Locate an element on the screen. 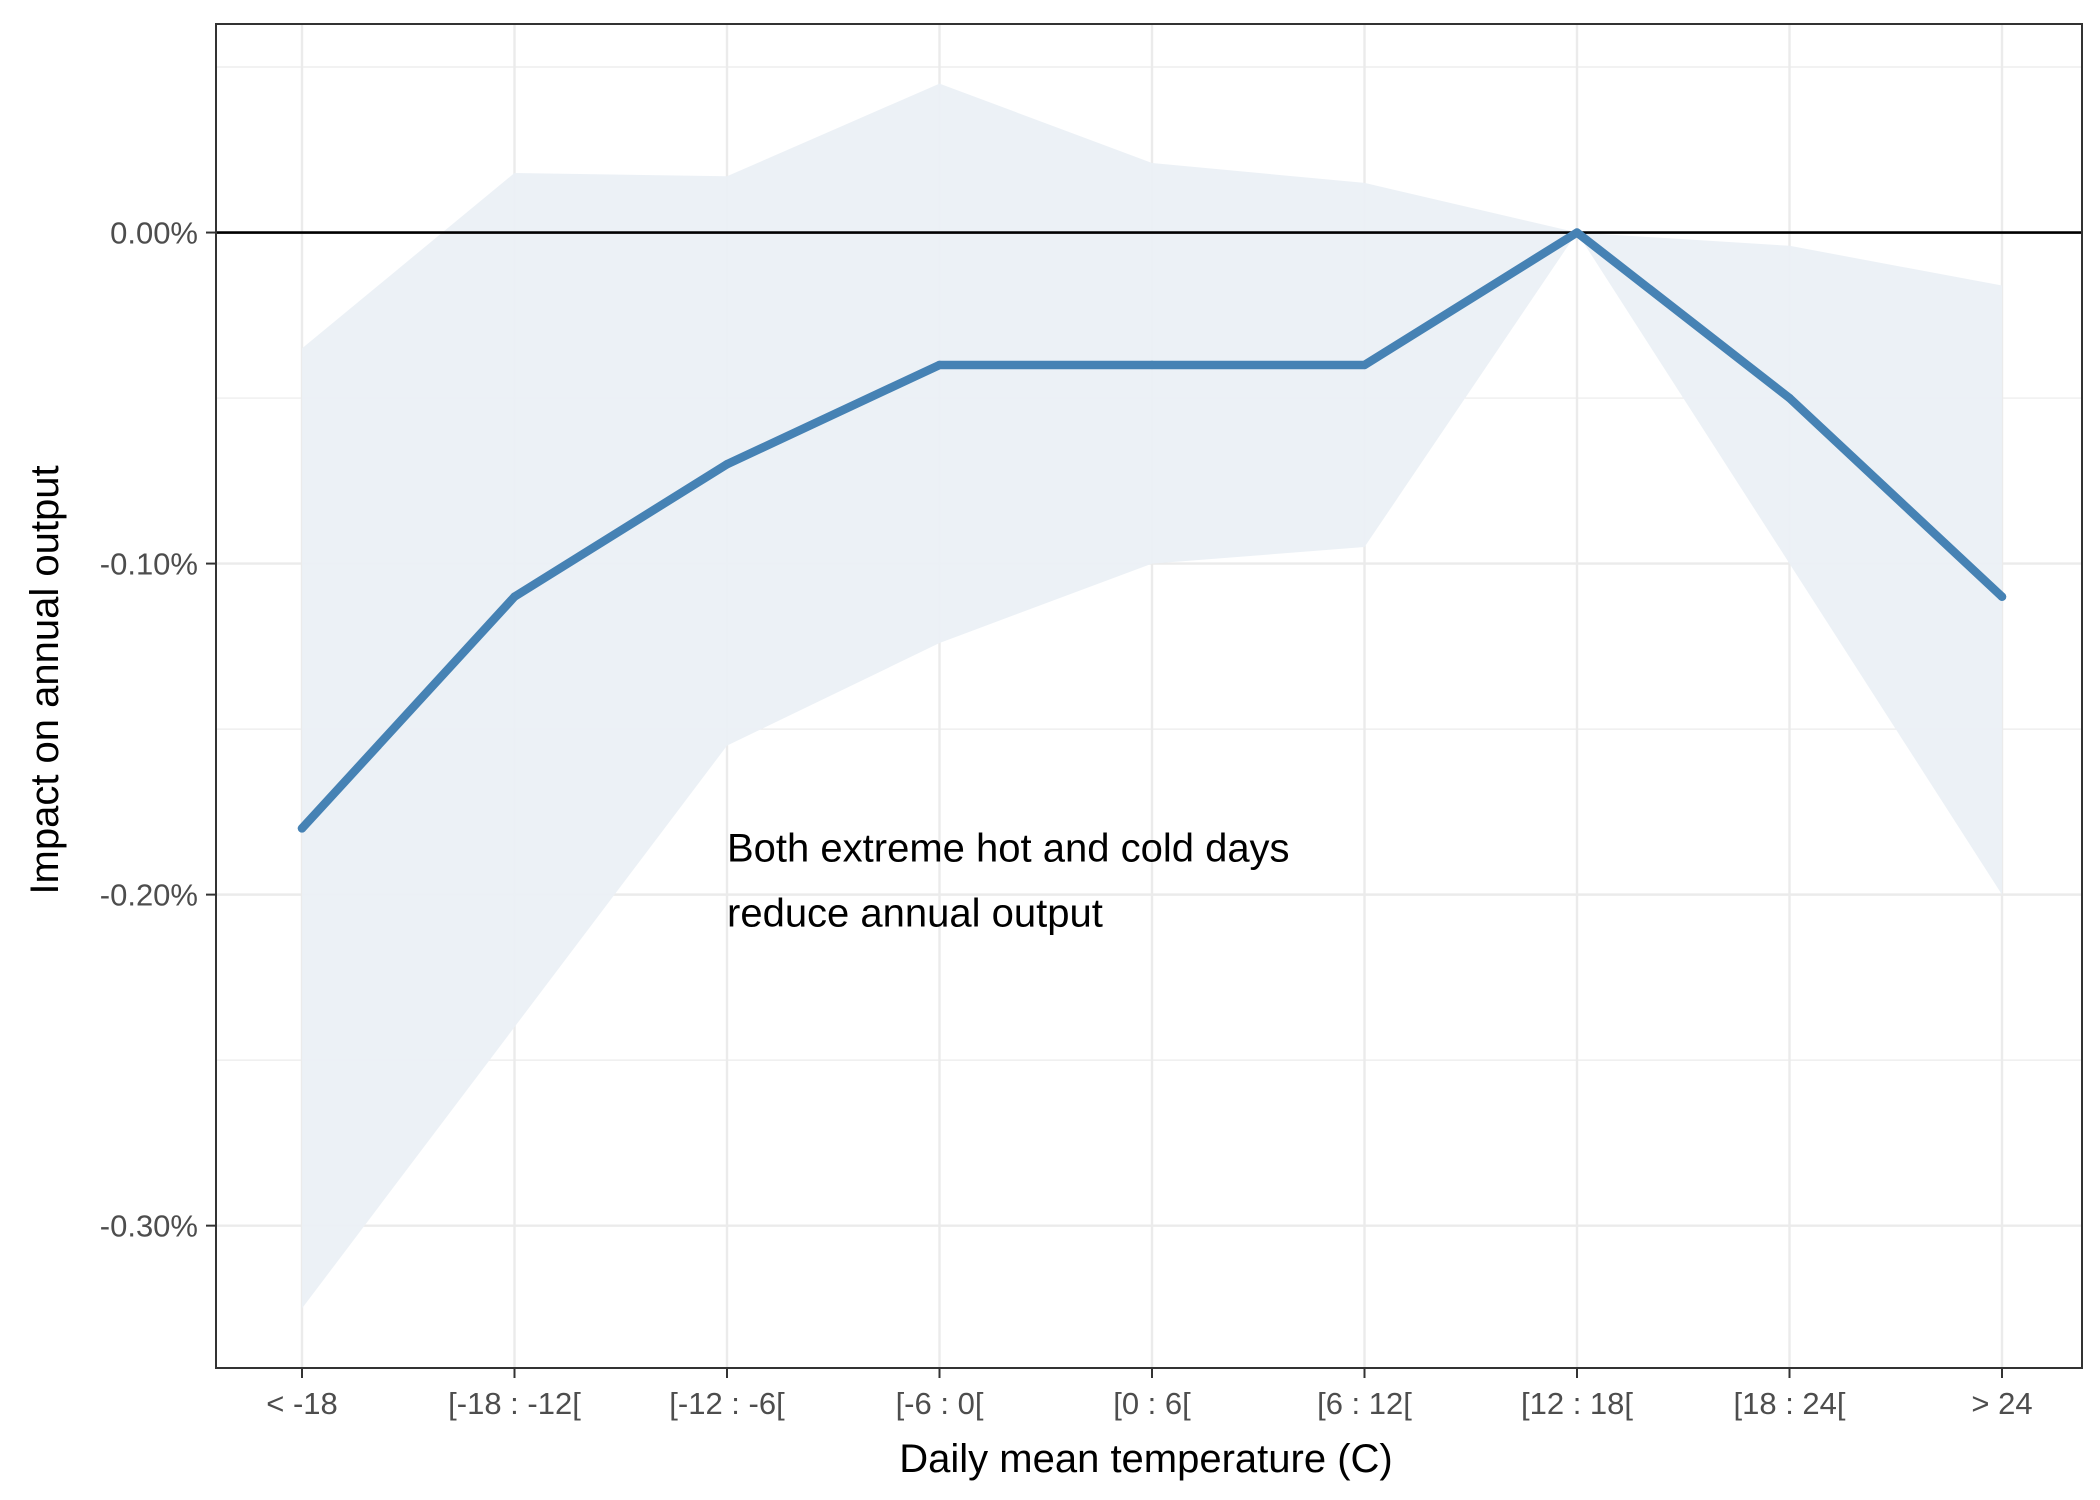 The width and height of the screenshot is (2100, 1500). annotation-line-1: Both extreme hot and cold days is located at coordinates (1008, 849).